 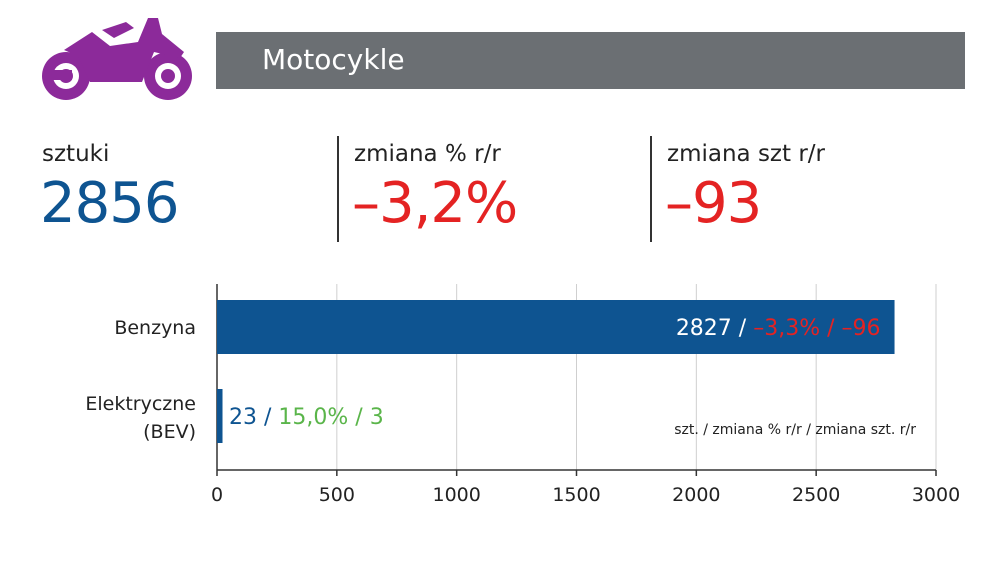 What do you see at coordinates (696, 495) in the screenshot?
I see `x-tick-label: 2000` at bounding box center [696, 495].